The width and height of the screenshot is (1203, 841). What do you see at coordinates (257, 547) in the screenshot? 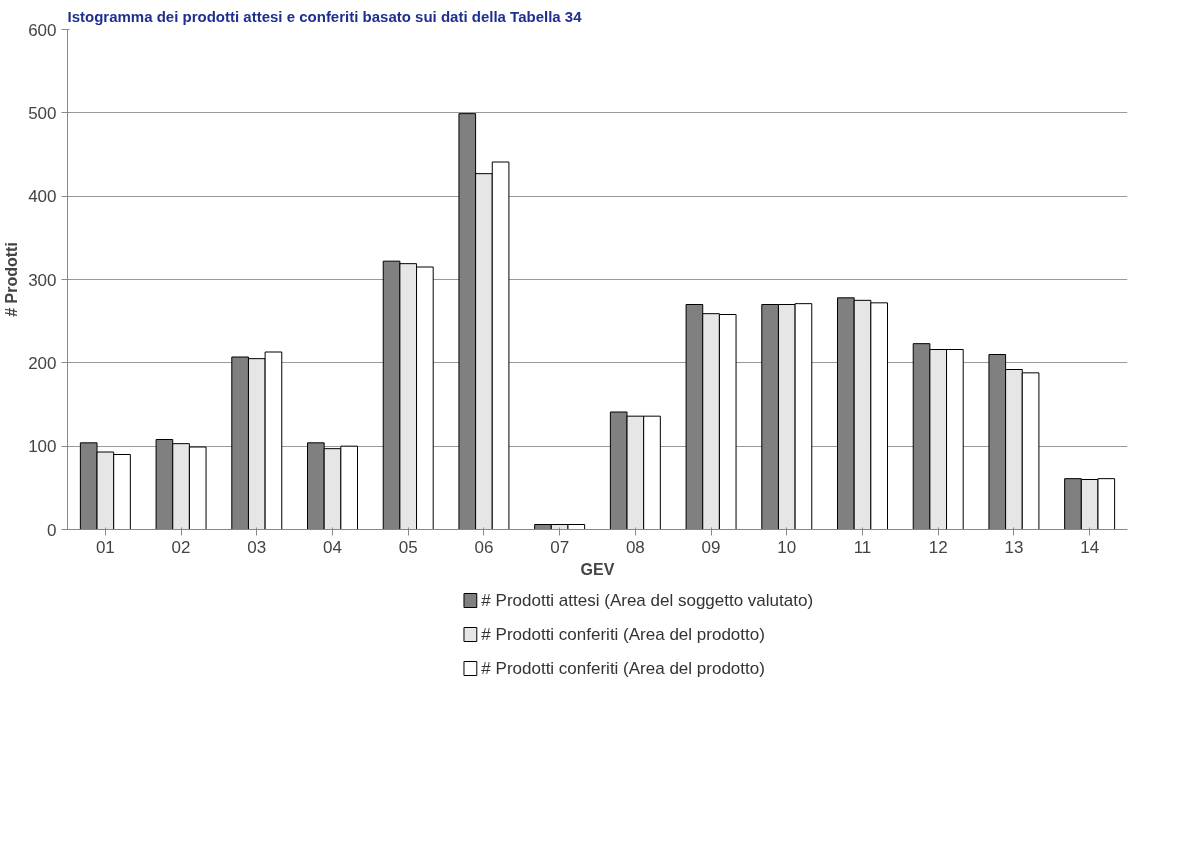
I see `x-tick-label: 03` at bounding box center [257, 547].